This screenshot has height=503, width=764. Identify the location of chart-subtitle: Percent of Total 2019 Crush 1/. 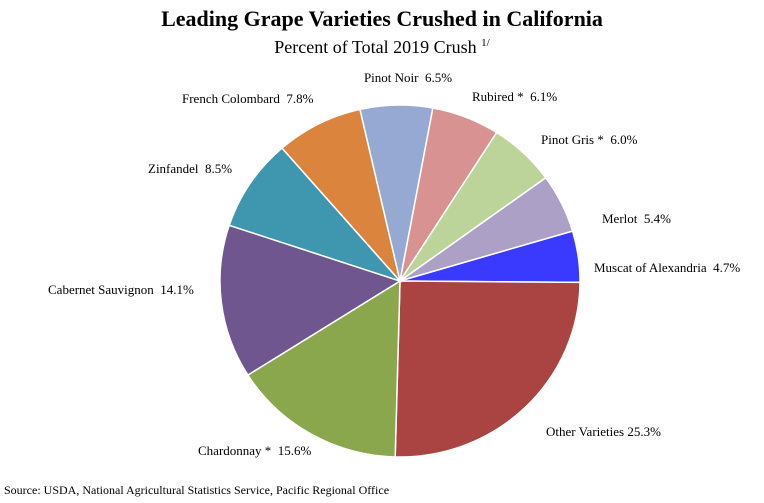
(382, 47).